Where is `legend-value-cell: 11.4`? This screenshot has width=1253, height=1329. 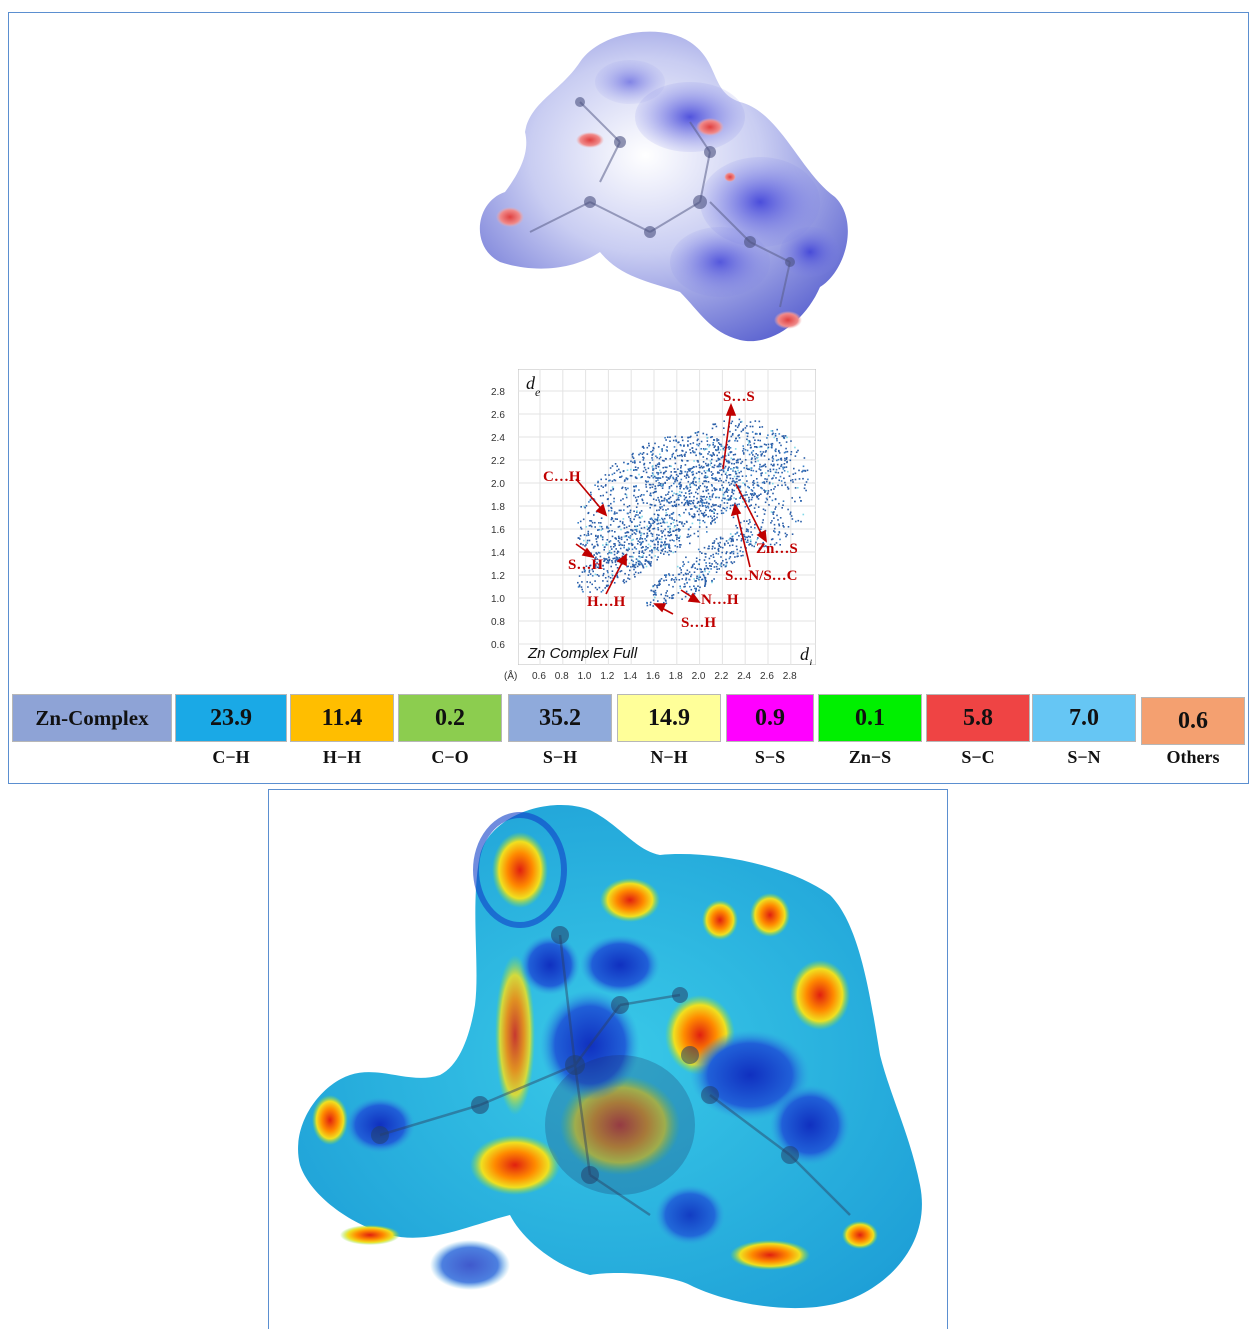
legend-value-cell: 11.4 is located at coordinates (342, 718).